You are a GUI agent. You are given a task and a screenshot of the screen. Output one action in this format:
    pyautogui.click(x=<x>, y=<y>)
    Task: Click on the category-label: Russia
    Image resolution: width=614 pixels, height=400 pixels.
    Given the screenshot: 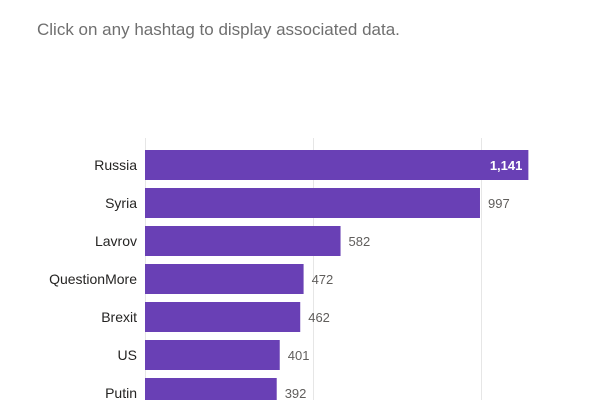 What is the action you would take?
    pyautogui.click(x=115, y=165)
    